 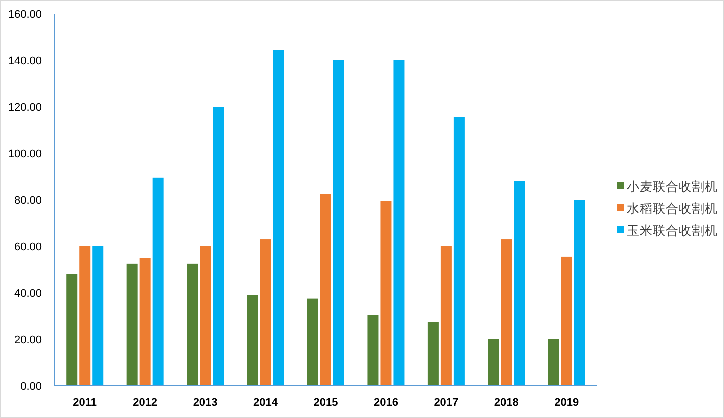 I want to click on x-tick-label: 2016, so click(x=386, y=403).